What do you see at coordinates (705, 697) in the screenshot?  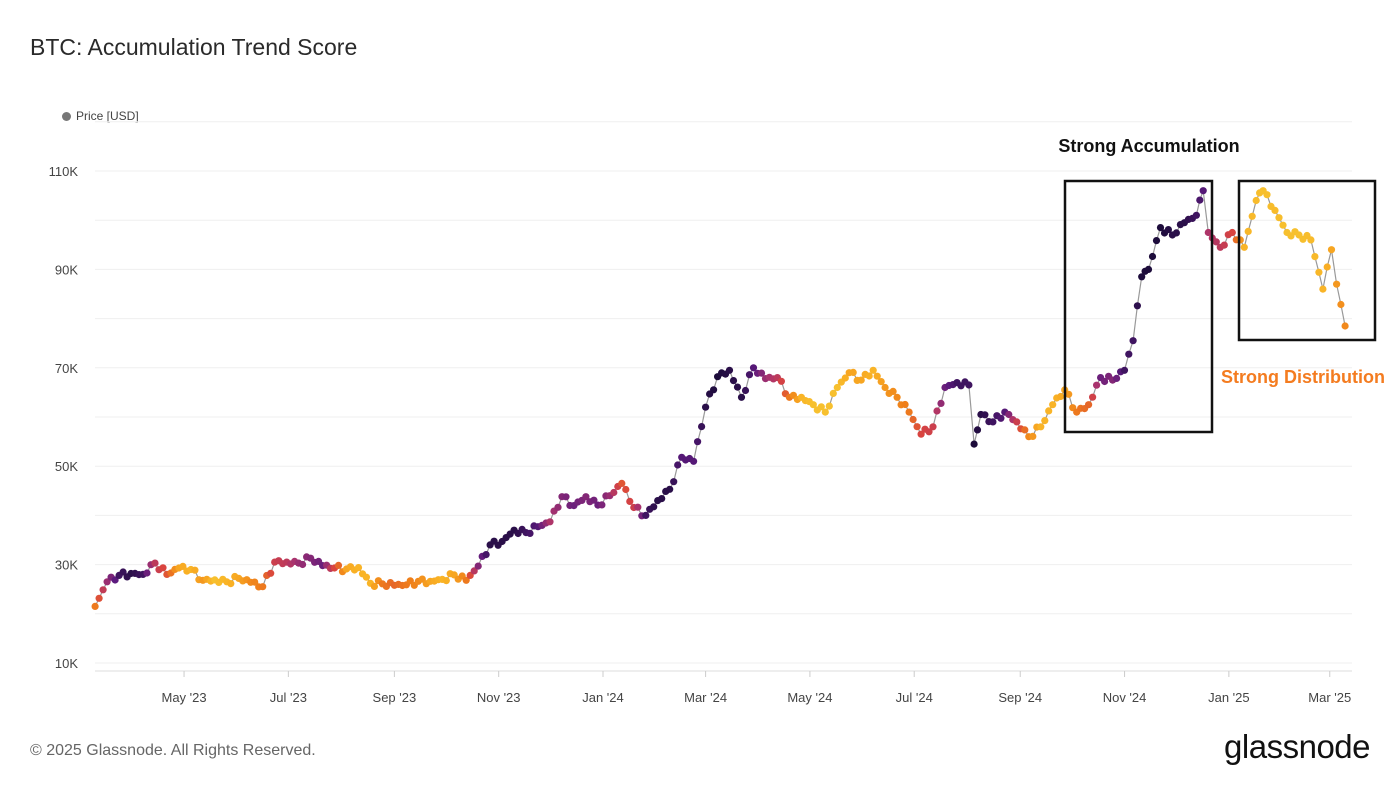 I see `x-tick-label: Mar '24` at bounding box center [705, 697].